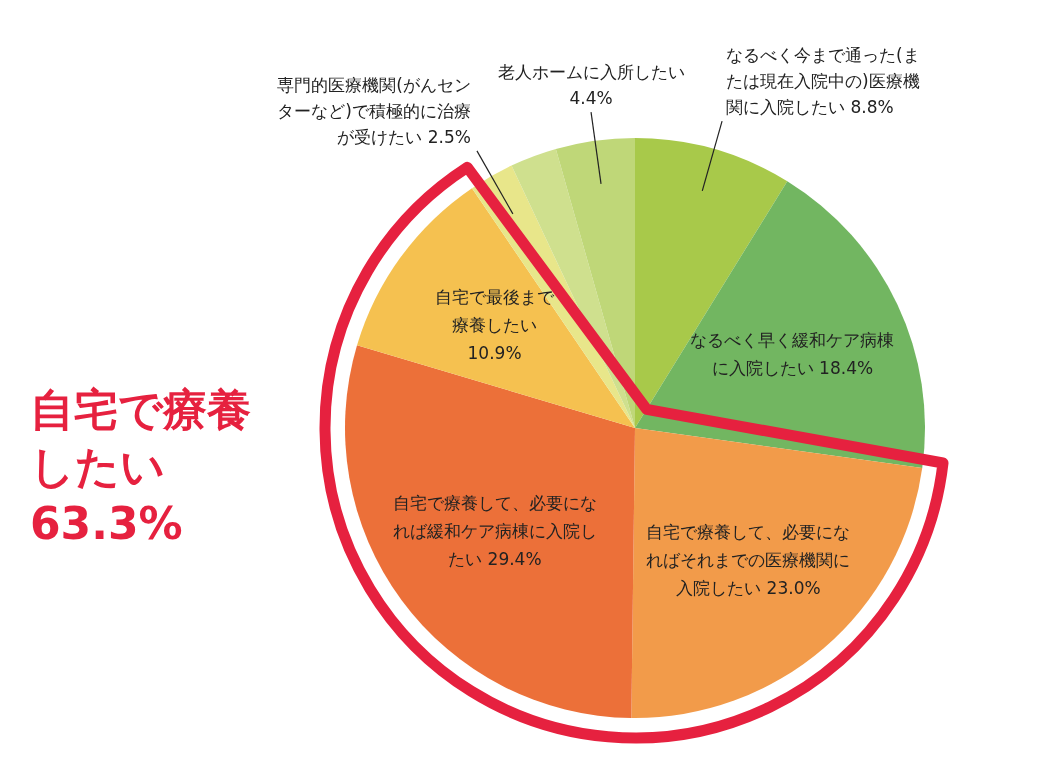 The width and height of the screenshot is (1048, 775). What do you see at coordinates (494, 531) in the screenshot?
I see `slice-label: 自宅で療養して、必要になれば緩和ケア病棟に入院したい 29.4%` at bounding box center [494, 531].